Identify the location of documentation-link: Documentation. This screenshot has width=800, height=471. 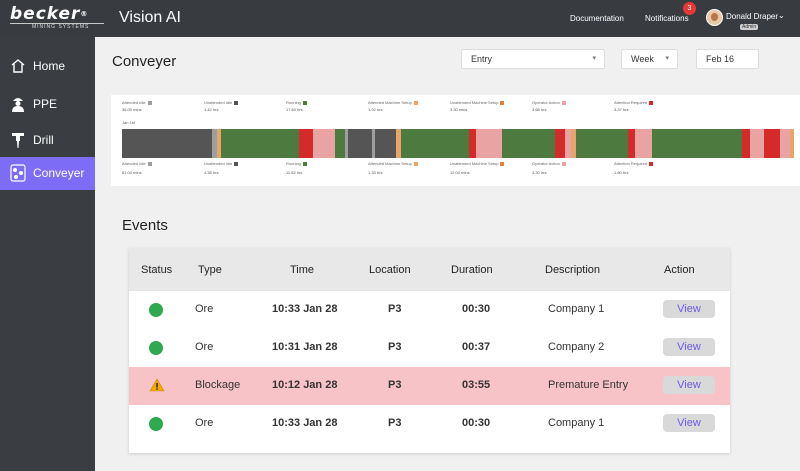
(597, 18).